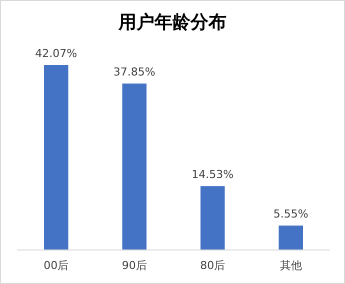 The height and width of the screenshot is (284, 345). I want to click on data-label: 14.53%, so click(213, 175).